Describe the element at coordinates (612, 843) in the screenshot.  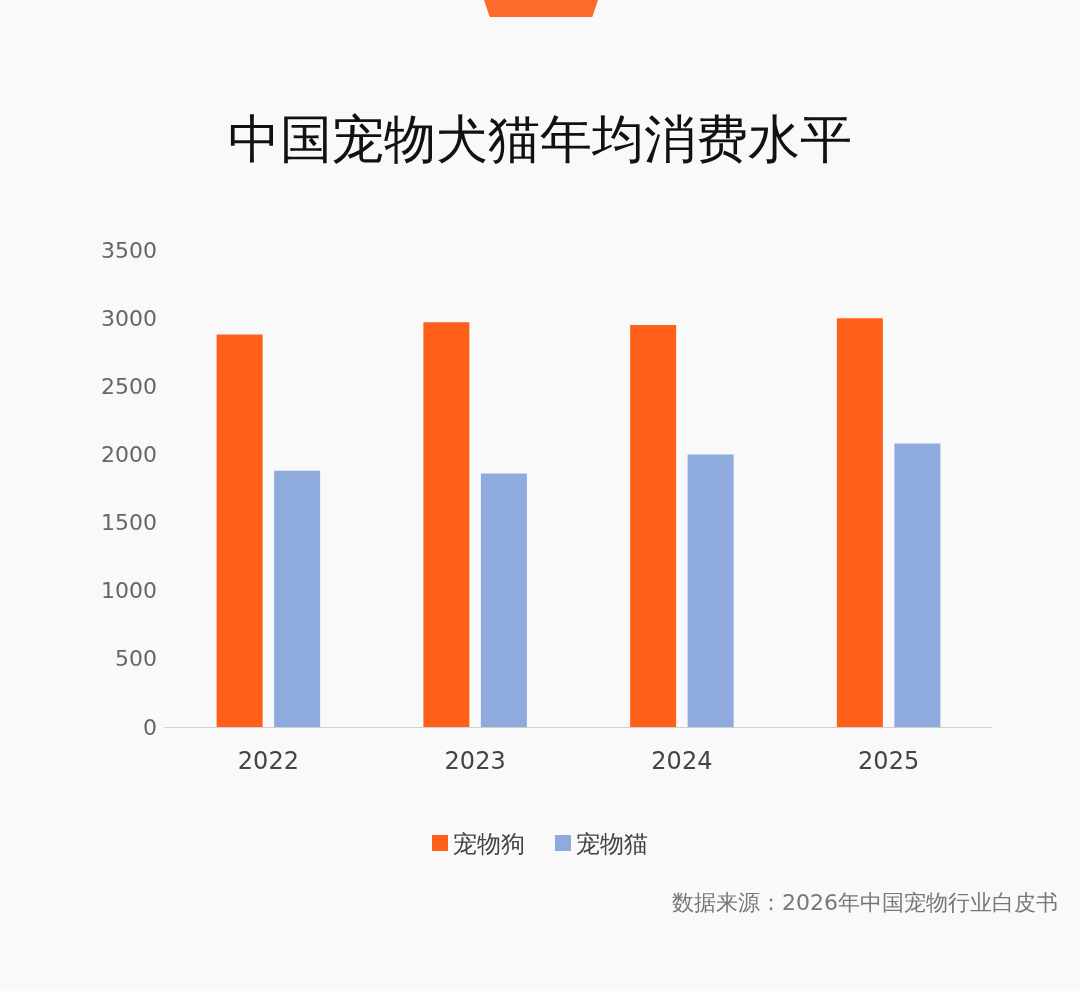
I see `legend-label: 宠物猫` at that location.